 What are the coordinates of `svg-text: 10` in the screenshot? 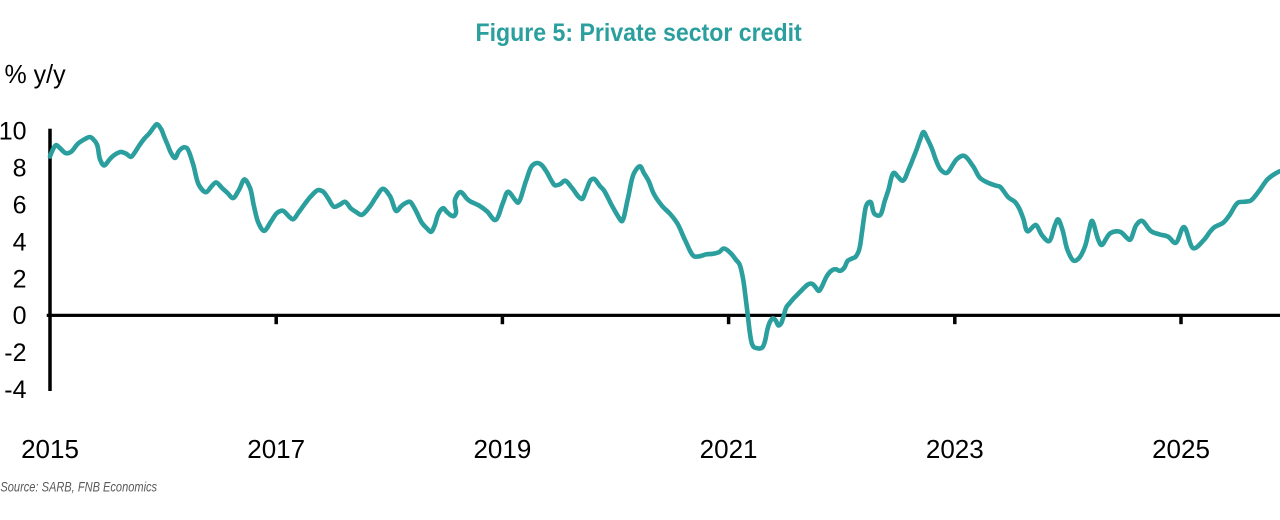 It's located at (13, 132).